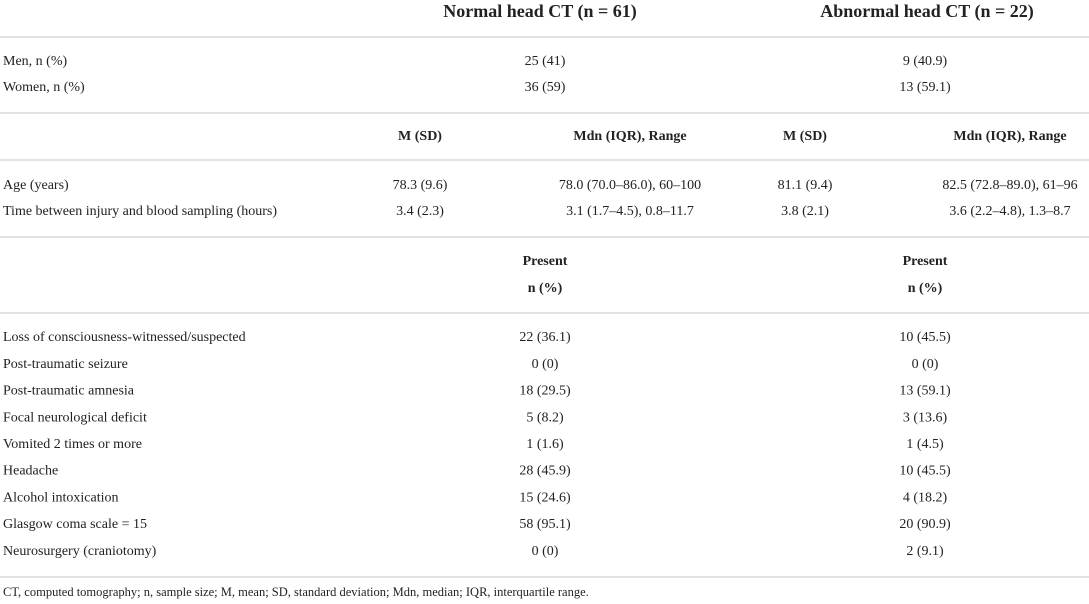 The width and height of the screenshot is (1089, 604). I want to click on cell: 20 (90.9), so click(925, 524).